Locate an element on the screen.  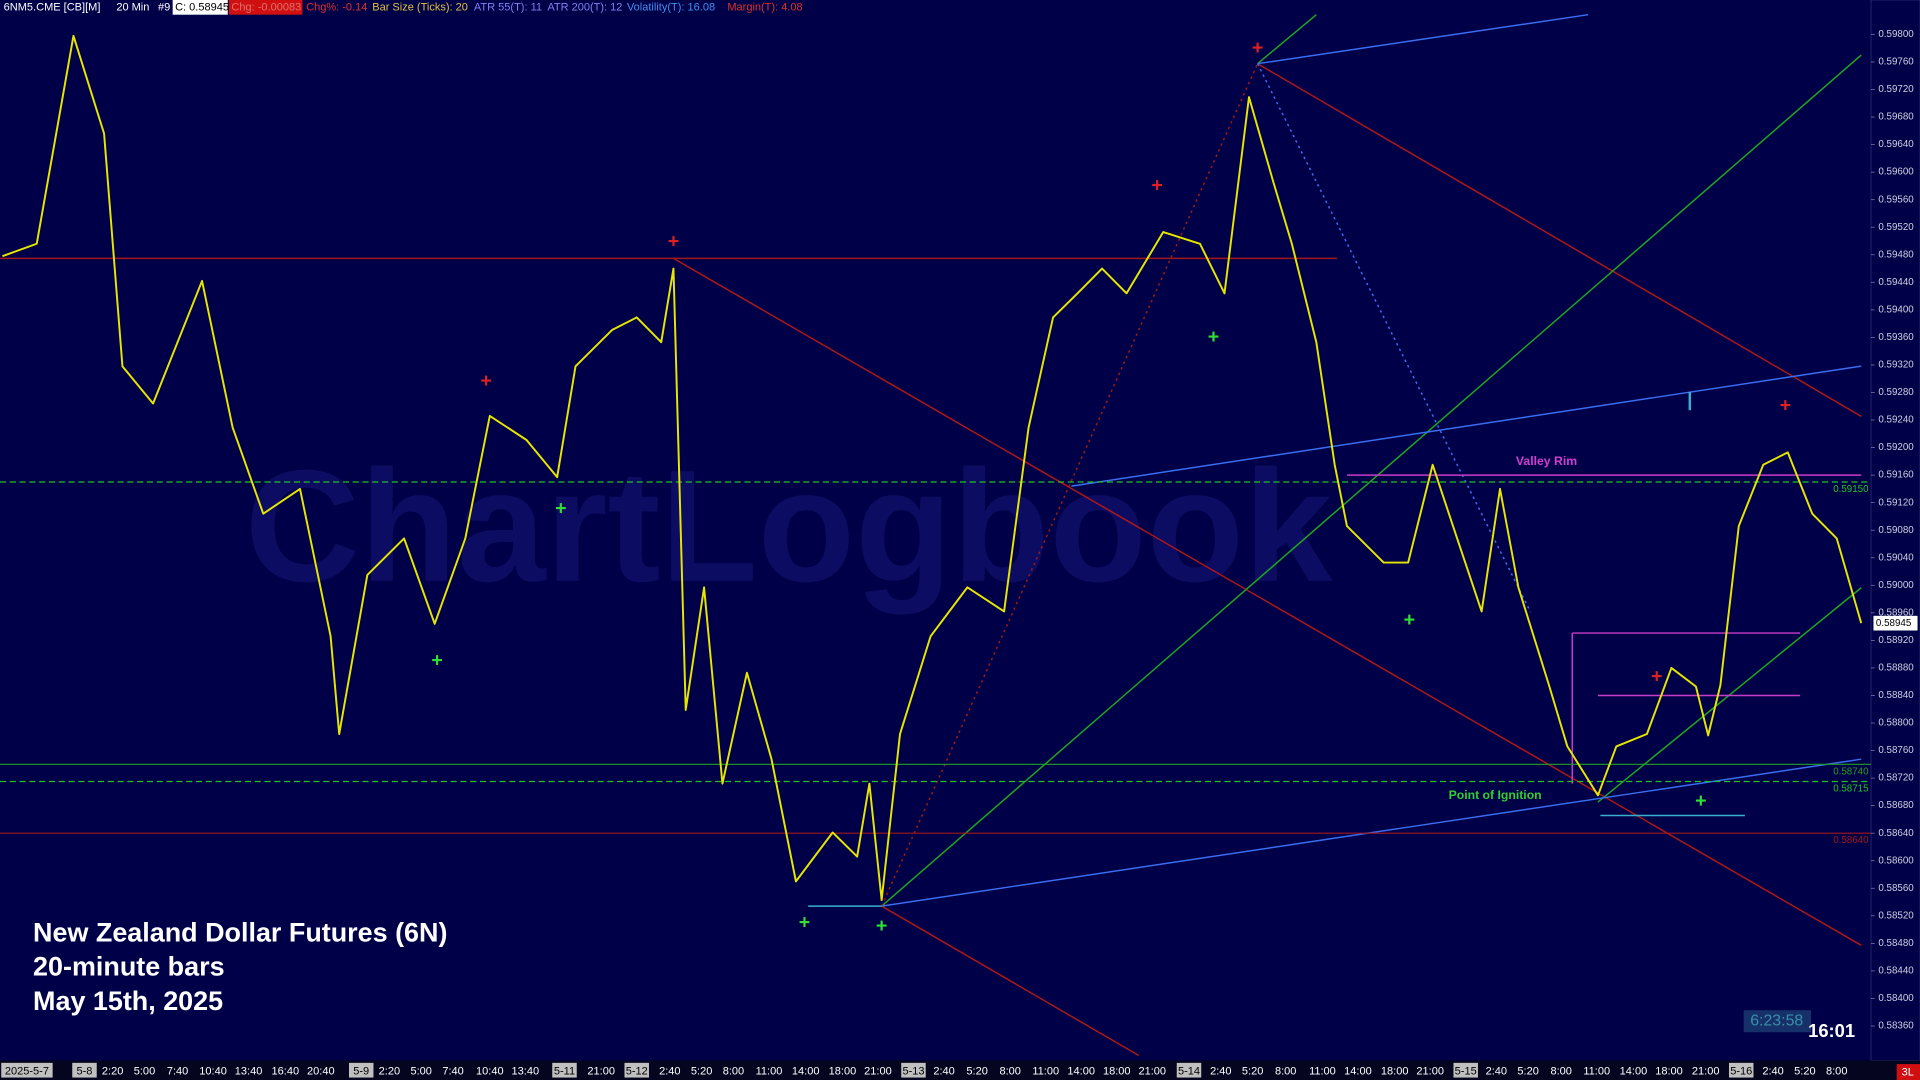
bar-size: Bar Size (Ticks): 20 is located at coordinates (420, 7).